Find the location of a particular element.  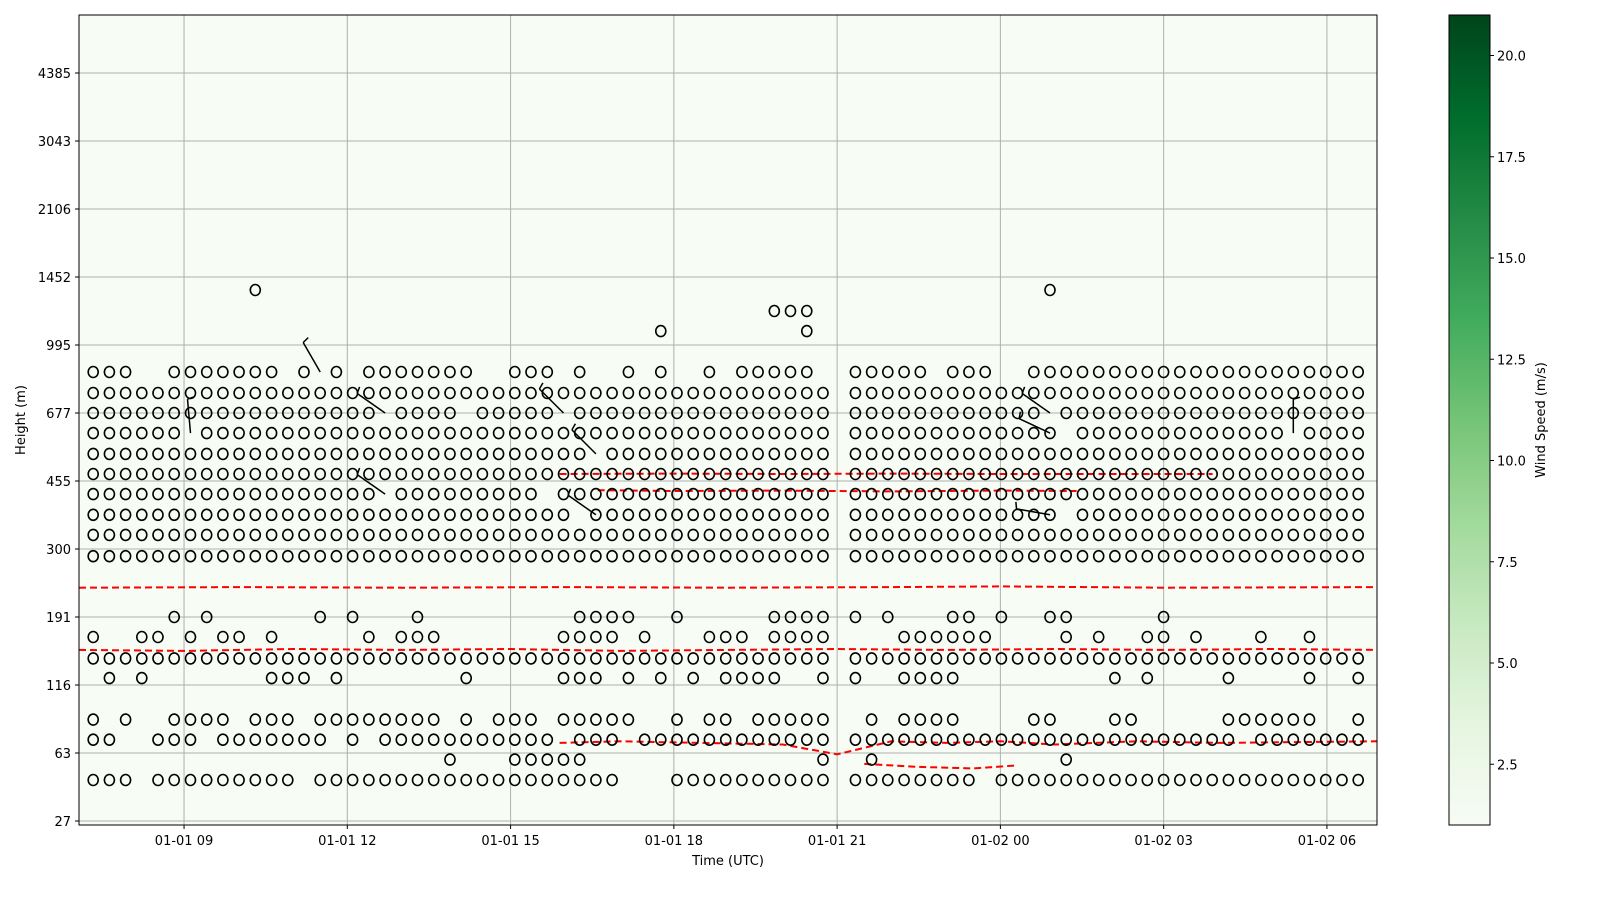

colorbar-tick-label: 2.5 is located at coordinates (1507, 765).